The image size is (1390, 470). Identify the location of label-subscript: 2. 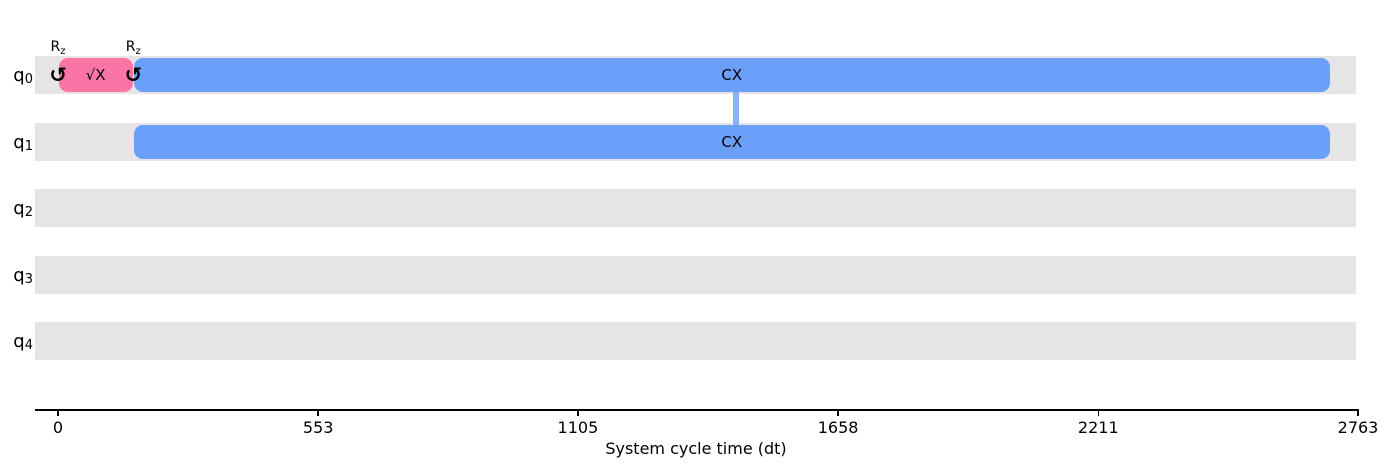
(28, 212).